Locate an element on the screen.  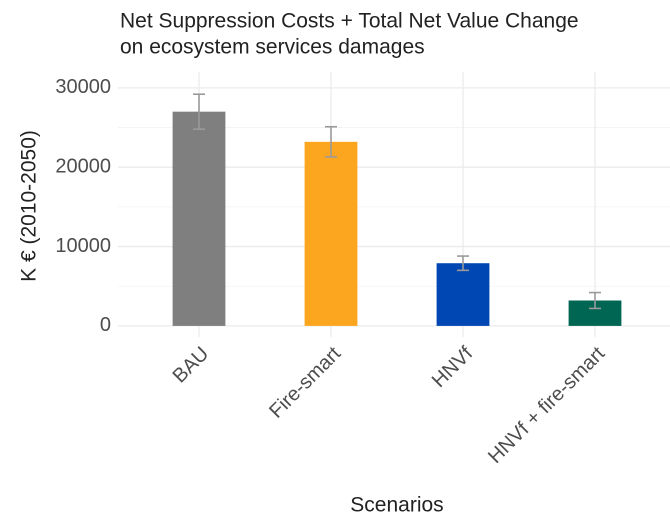
y-tick-label: 20000 is located at coordinates (83, 166).